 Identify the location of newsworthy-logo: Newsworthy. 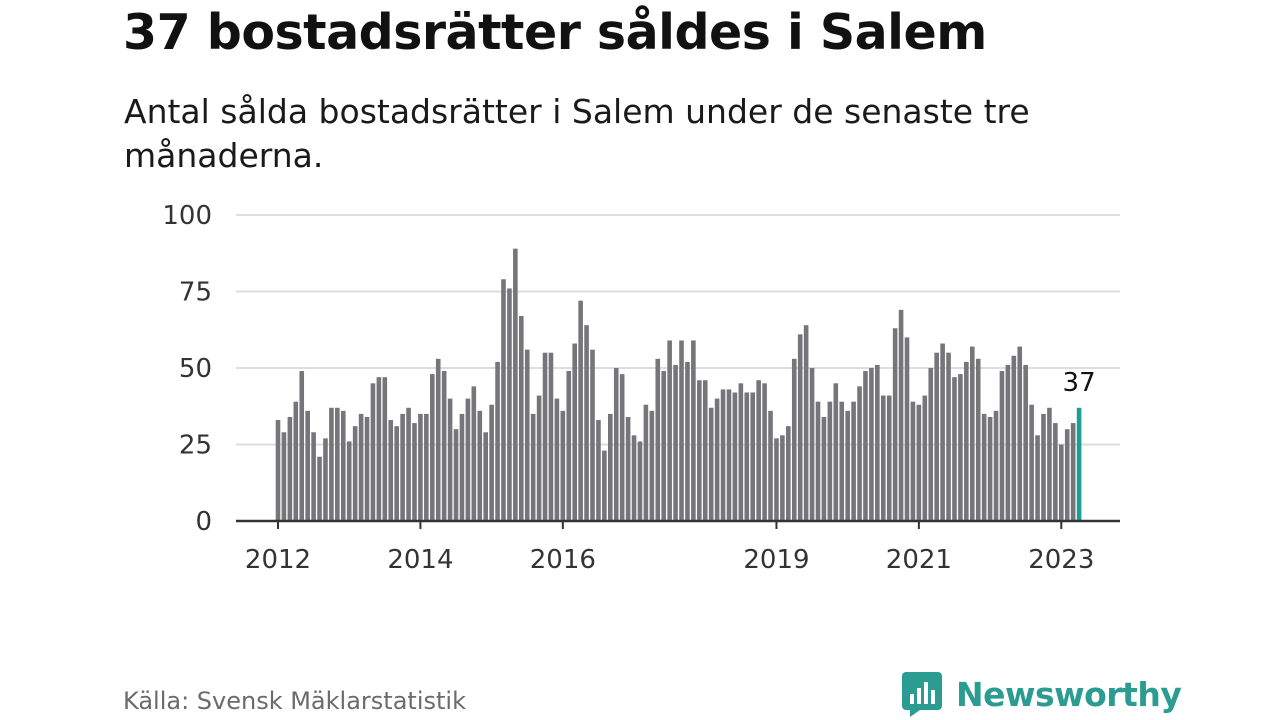
(1041, 694).